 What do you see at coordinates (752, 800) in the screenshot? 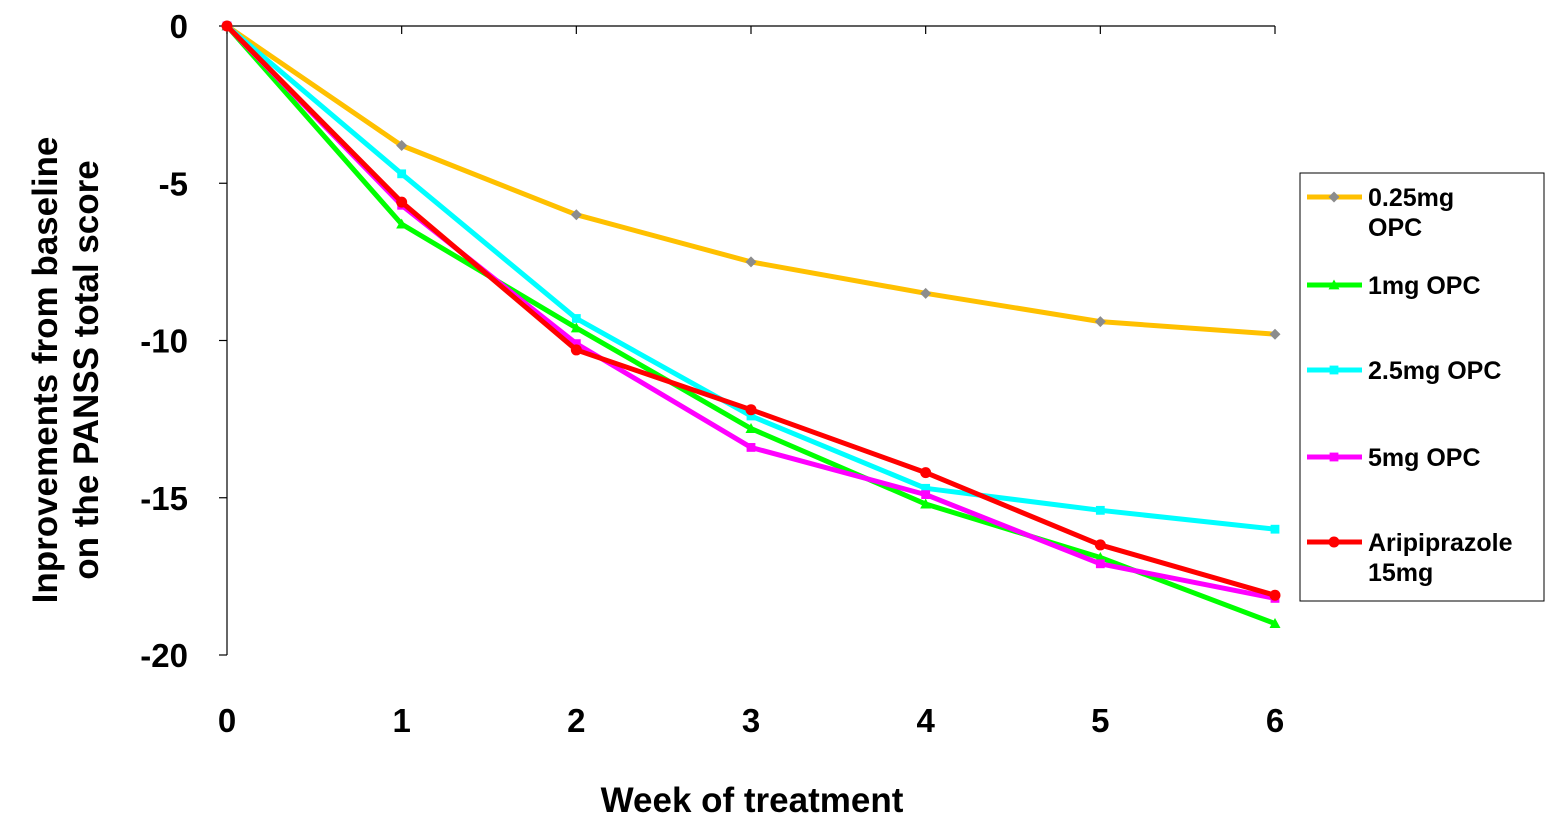
I see `x-axis-title: Week of treatment` at bounding box center [752, 800].